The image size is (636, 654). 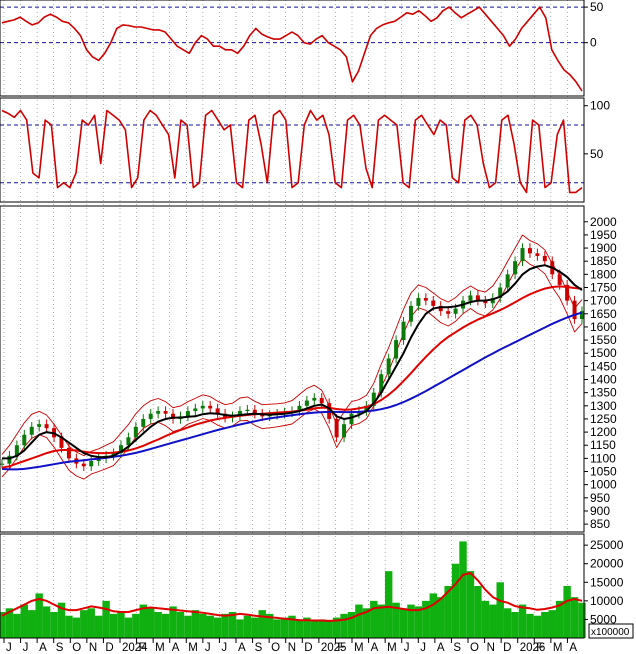 I want to click on stochastic-pane-frame, so click(x=292, y=150).